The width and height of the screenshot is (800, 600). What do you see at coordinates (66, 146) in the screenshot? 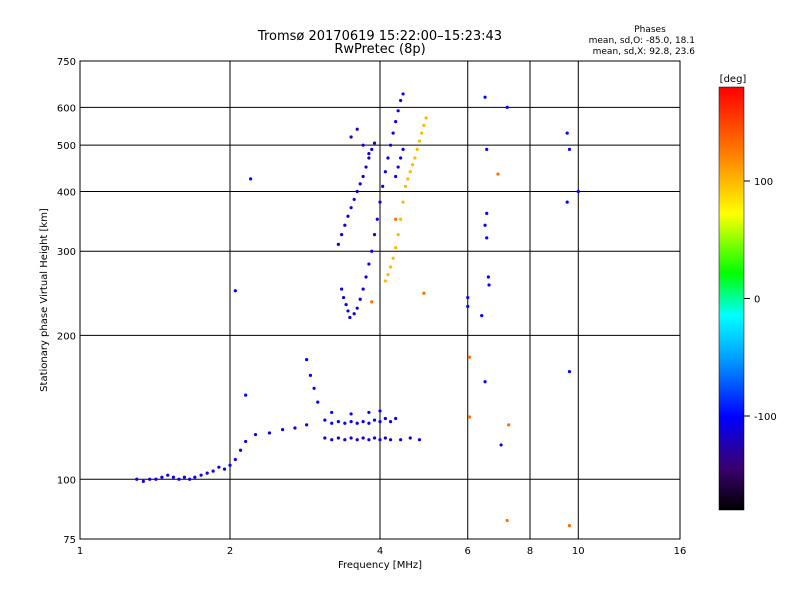
I see `y-tick-label: 500` at bounding box center [66, 146].